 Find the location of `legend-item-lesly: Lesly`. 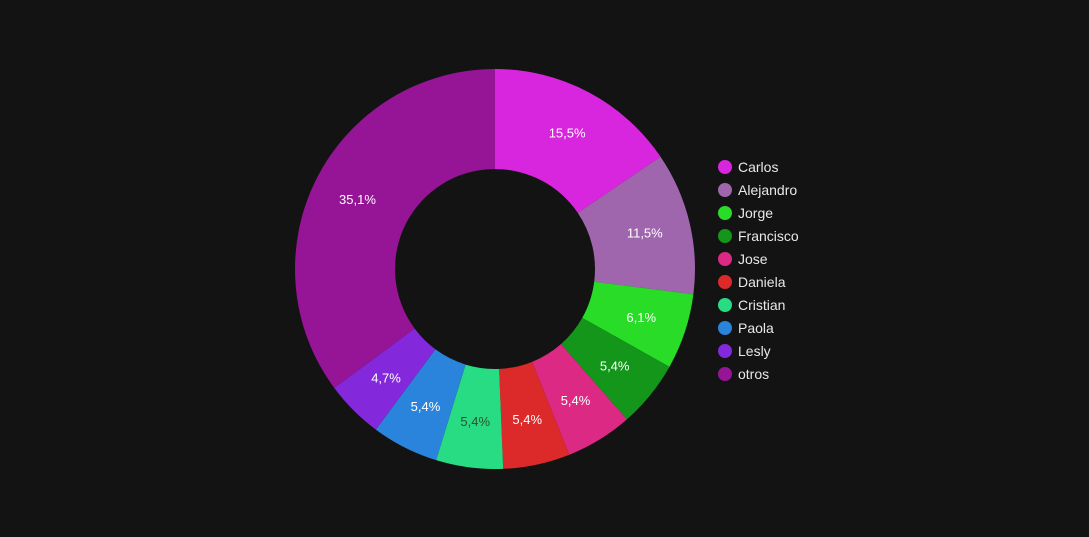

legend-item-lesly: Lesly is located at coordinates (758, 350).